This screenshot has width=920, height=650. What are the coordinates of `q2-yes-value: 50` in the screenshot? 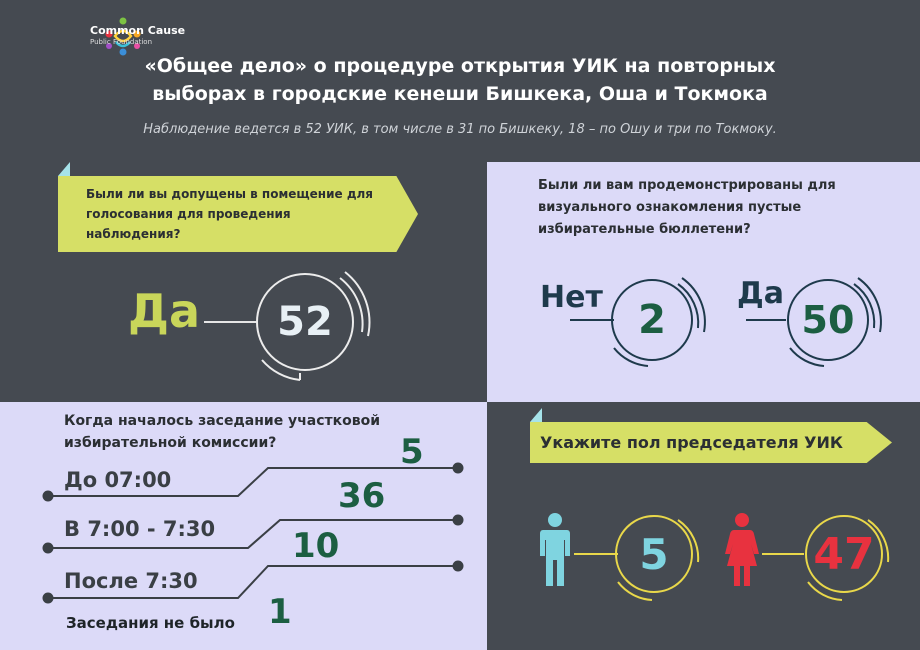 It's located at (828, 320).